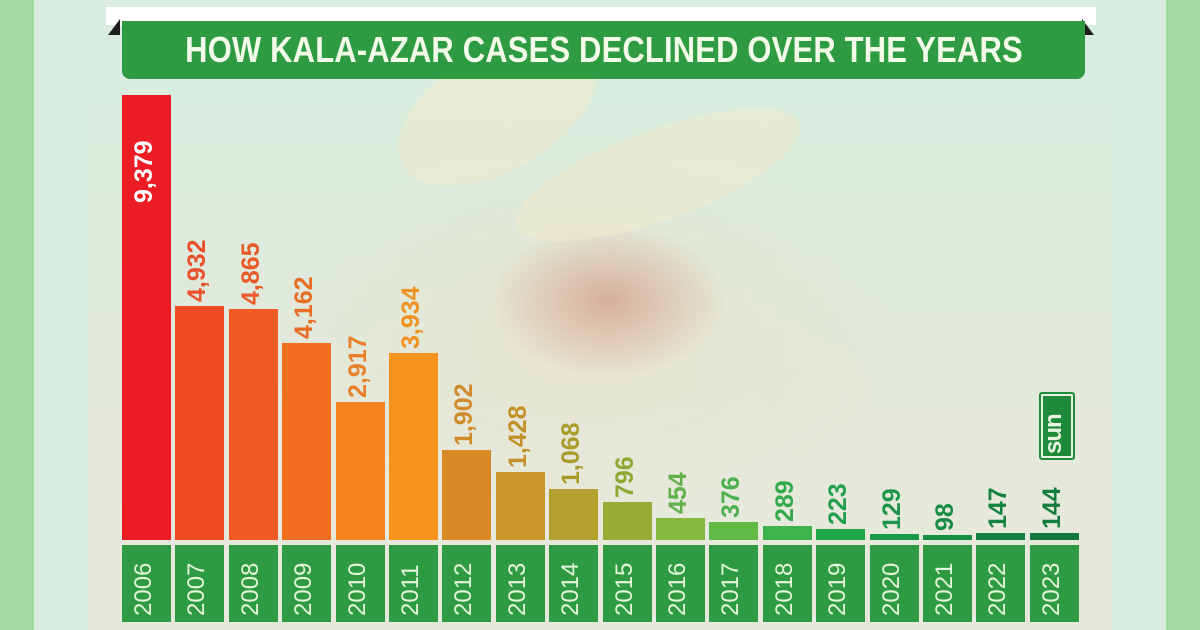 The image size is (1200, 630). I want to click on value-text: 98, so click(944, 517).